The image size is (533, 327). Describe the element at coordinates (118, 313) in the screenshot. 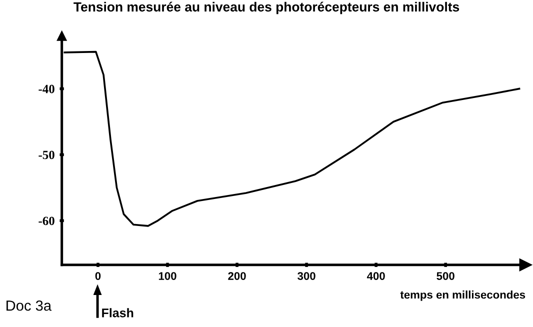

I see `text: Flash` at that location.